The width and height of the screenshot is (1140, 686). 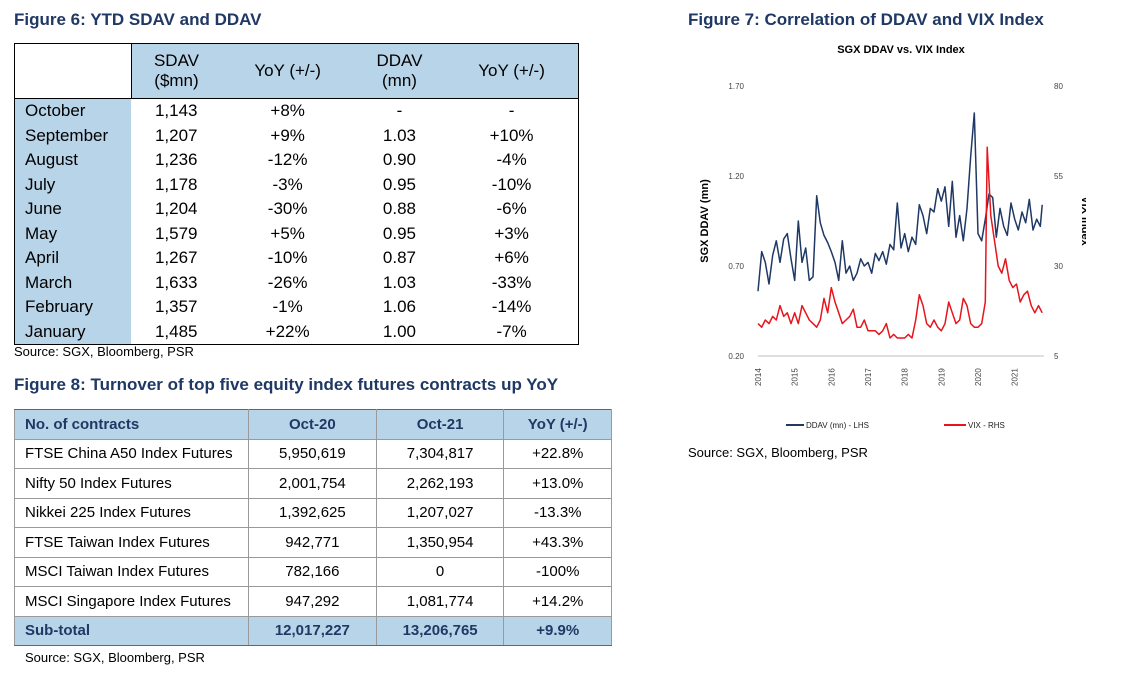 I want to click on oct20-cell: 2,001,754, so click(x=312, y=483).